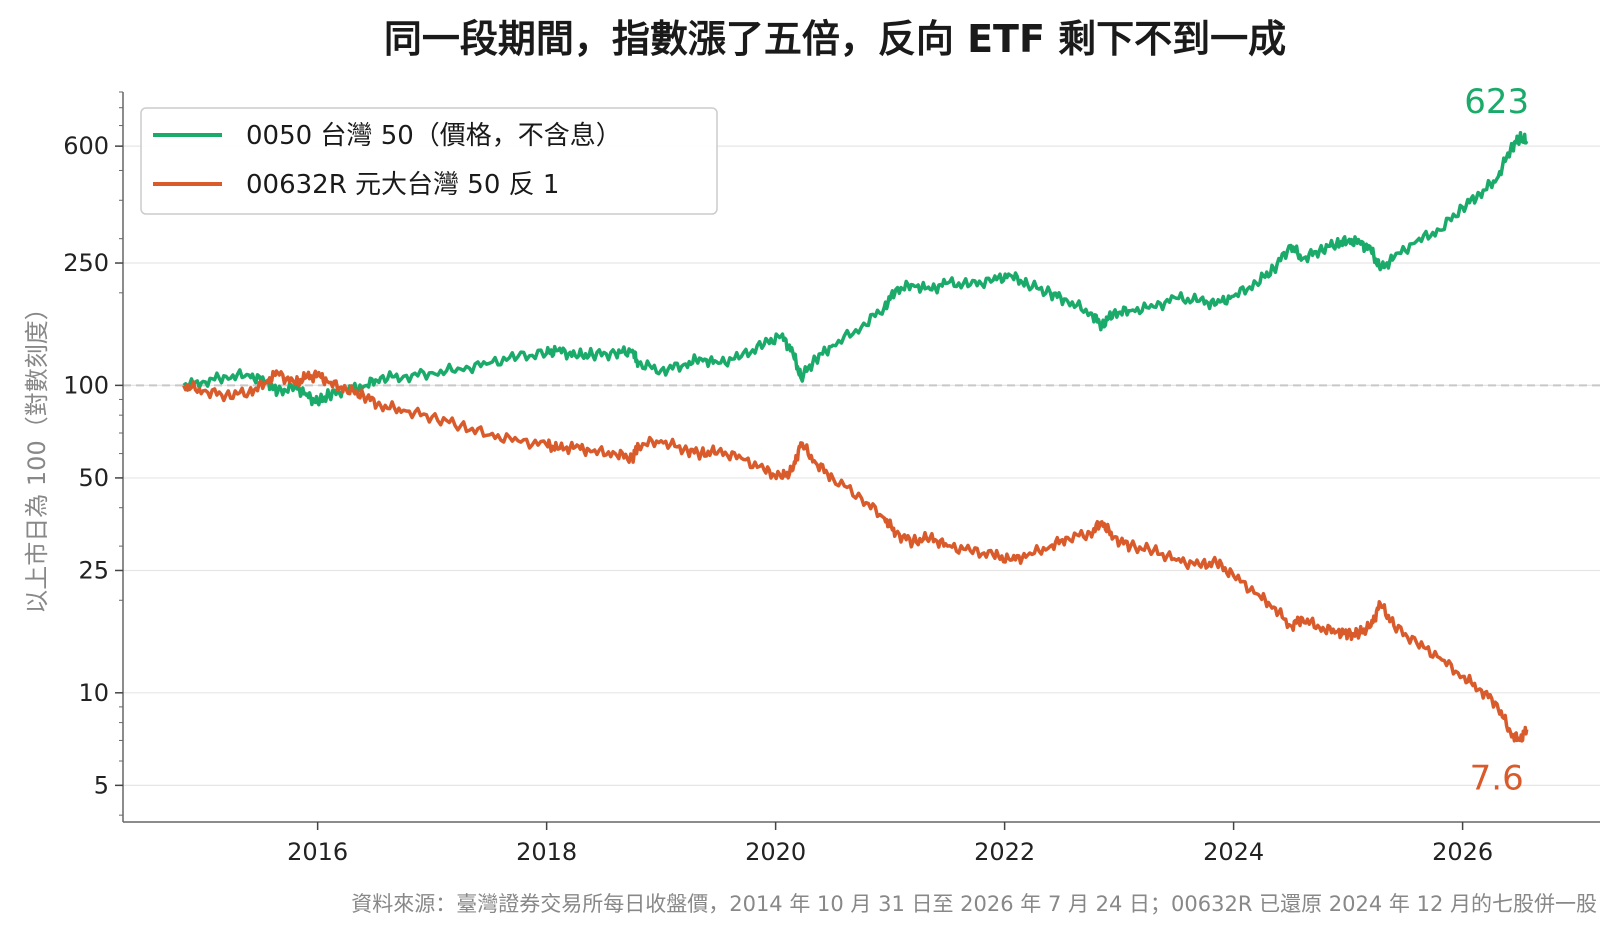 Image resolution: width=1613 pixels, height=934 pixels. I want to click on chart-title: 同一段期間，指數漲了五倍，反向 ETF 剩下不到一成, so click(835, 39).